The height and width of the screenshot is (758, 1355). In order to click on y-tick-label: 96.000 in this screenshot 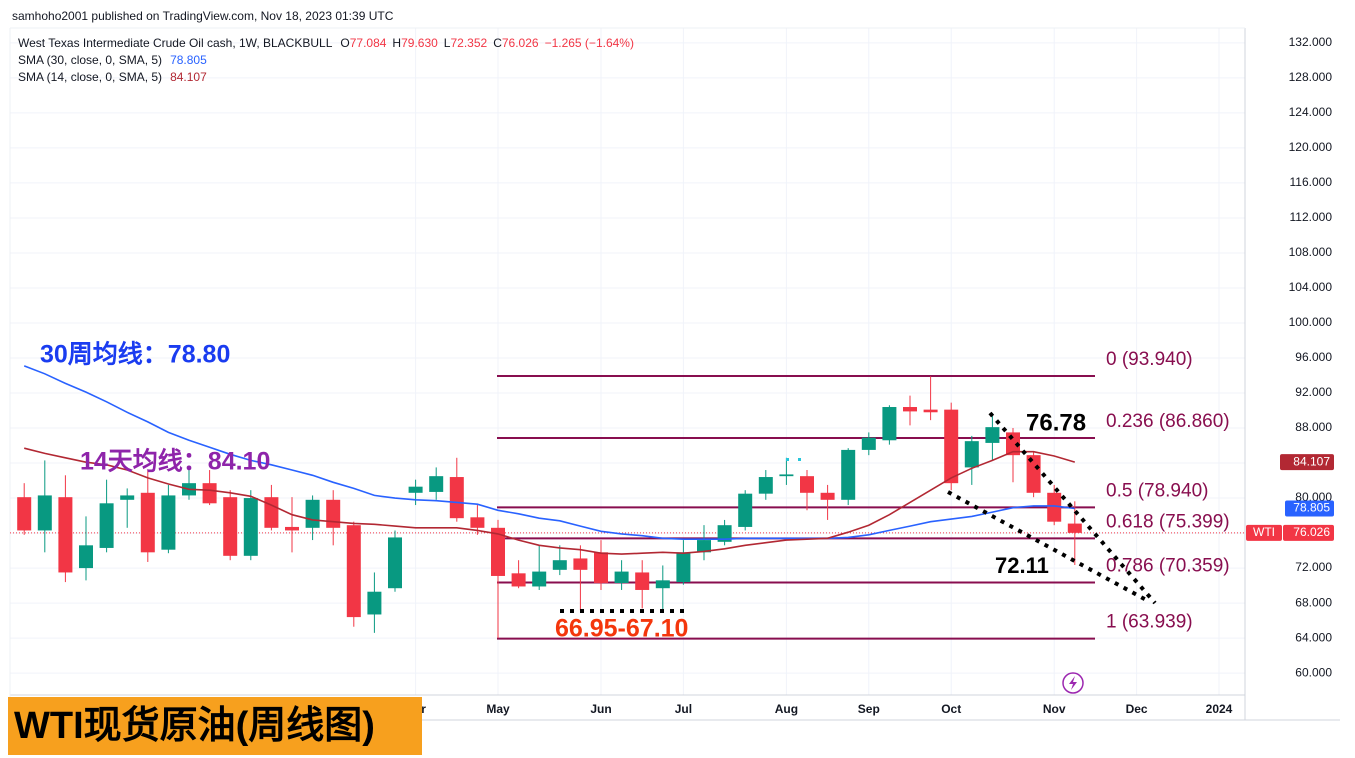, I will do `click(1313, 357)`.